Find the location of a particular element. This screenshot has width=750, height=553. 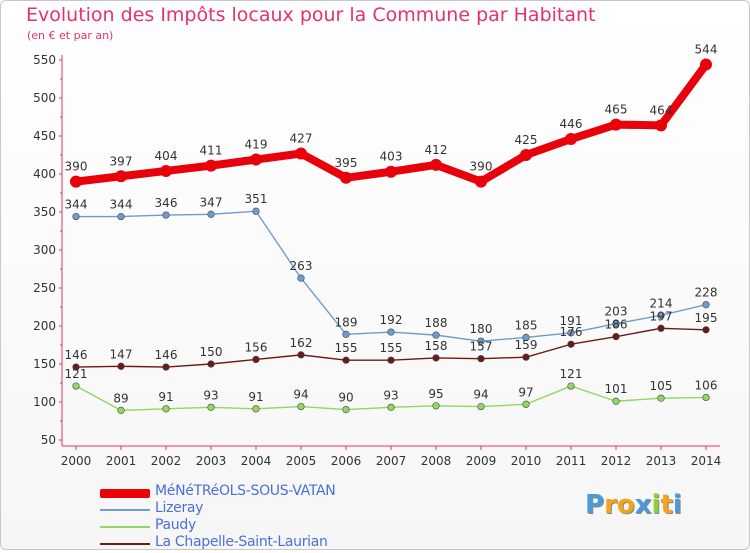

data-label-la-chapelle: 162 is located at coordinates (301, 343).